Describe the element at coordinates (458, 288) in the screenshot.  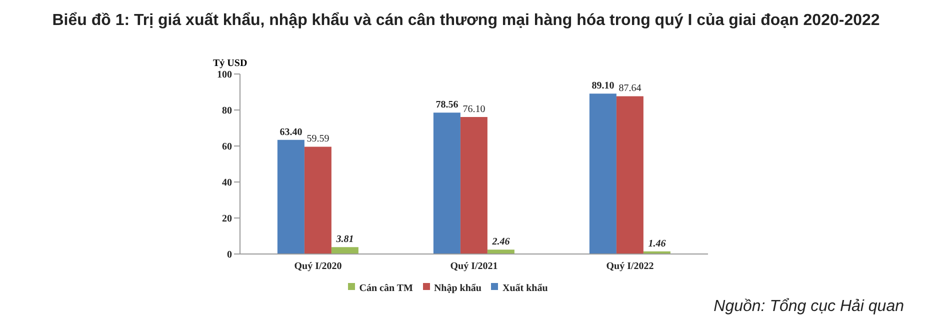
I see `legend-label: Nhập khẩu` at that location.